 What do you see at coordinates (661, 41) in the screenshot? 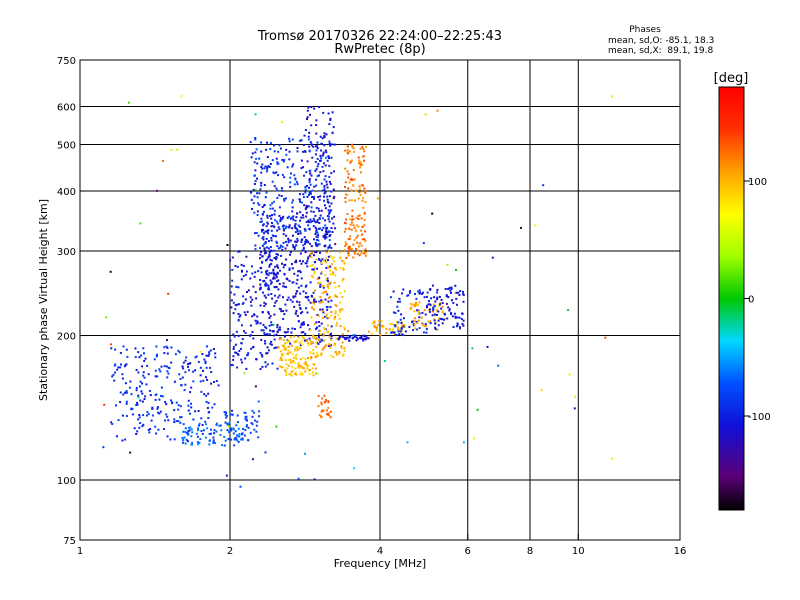
I see `stats-line-o: mean, sd,O: -85.1, 18.3` at bounding box center [661, 41].